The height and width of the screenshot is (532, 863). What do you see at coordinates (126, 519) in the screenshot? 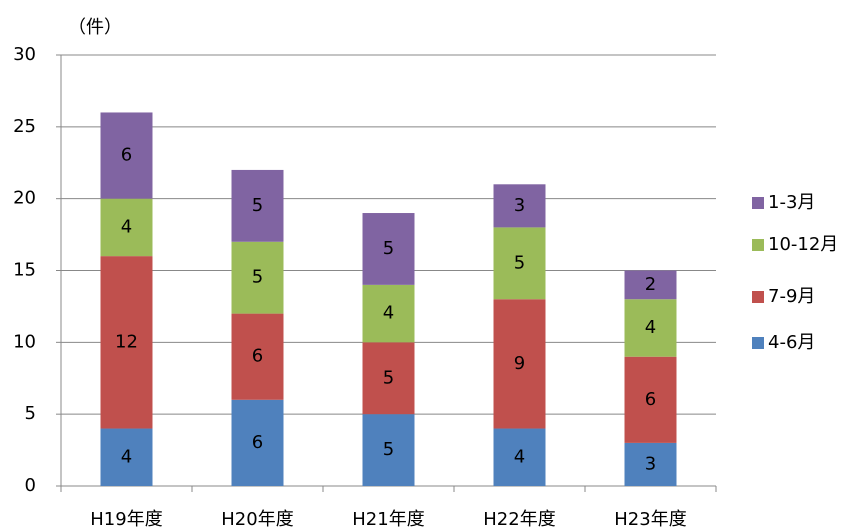
I see `x-tick-label: H19年度` at bounding box center [126, 519].